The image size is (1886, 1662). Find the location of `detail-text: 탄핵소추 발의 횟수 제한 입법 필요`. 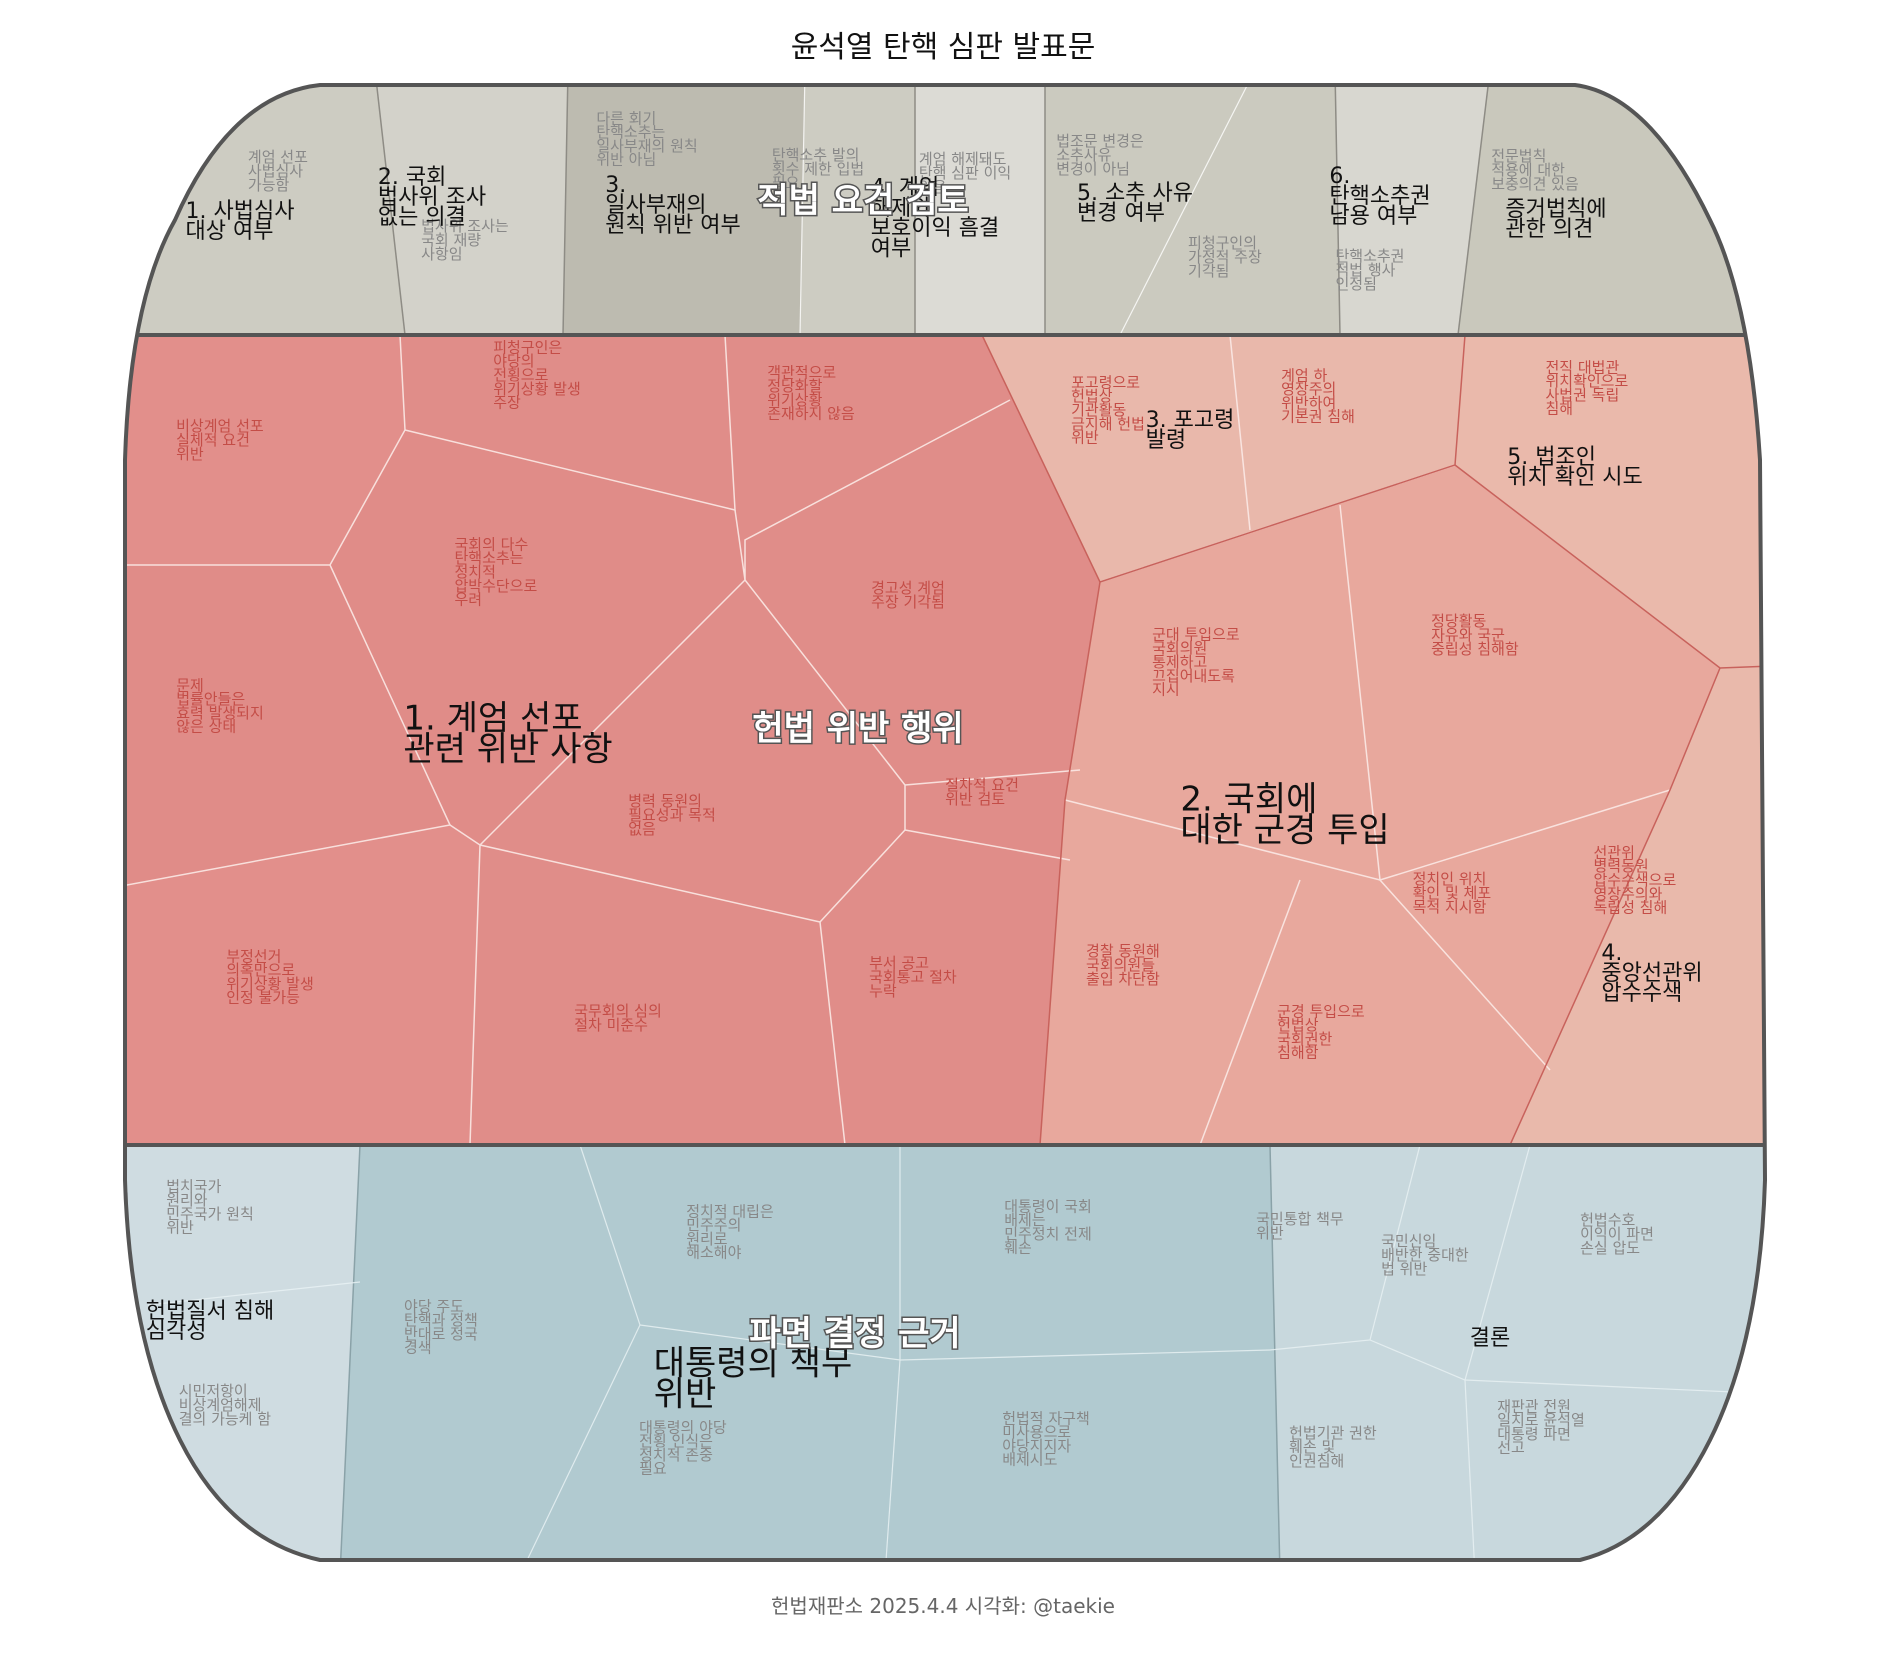

detail-text: 탄핵소추 발의 횟수 제한 입법 필요 is located at coordinates (818, 169).